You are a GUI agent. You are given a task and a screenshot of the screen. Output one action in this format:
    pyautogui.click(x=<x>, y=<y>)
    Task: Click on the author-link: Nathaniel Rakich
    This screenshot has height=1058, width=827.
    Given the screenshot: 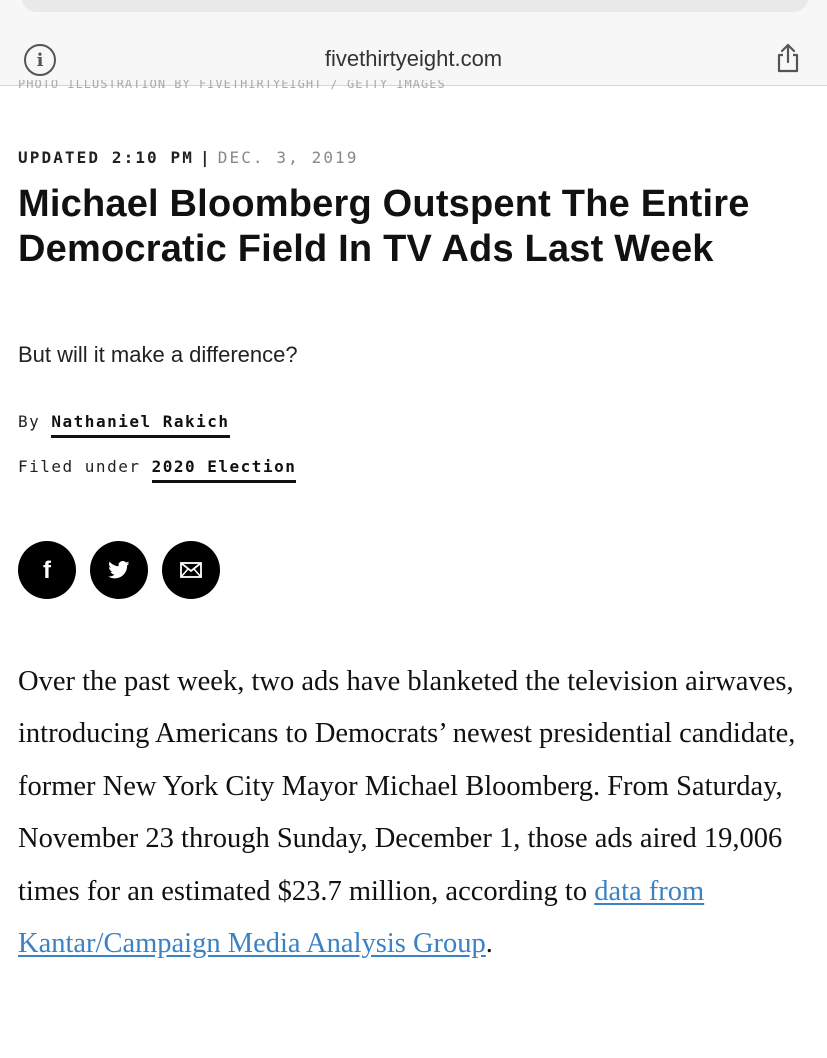 What is the action you would take?
    pyautogui.click(x=140, y=425)
    